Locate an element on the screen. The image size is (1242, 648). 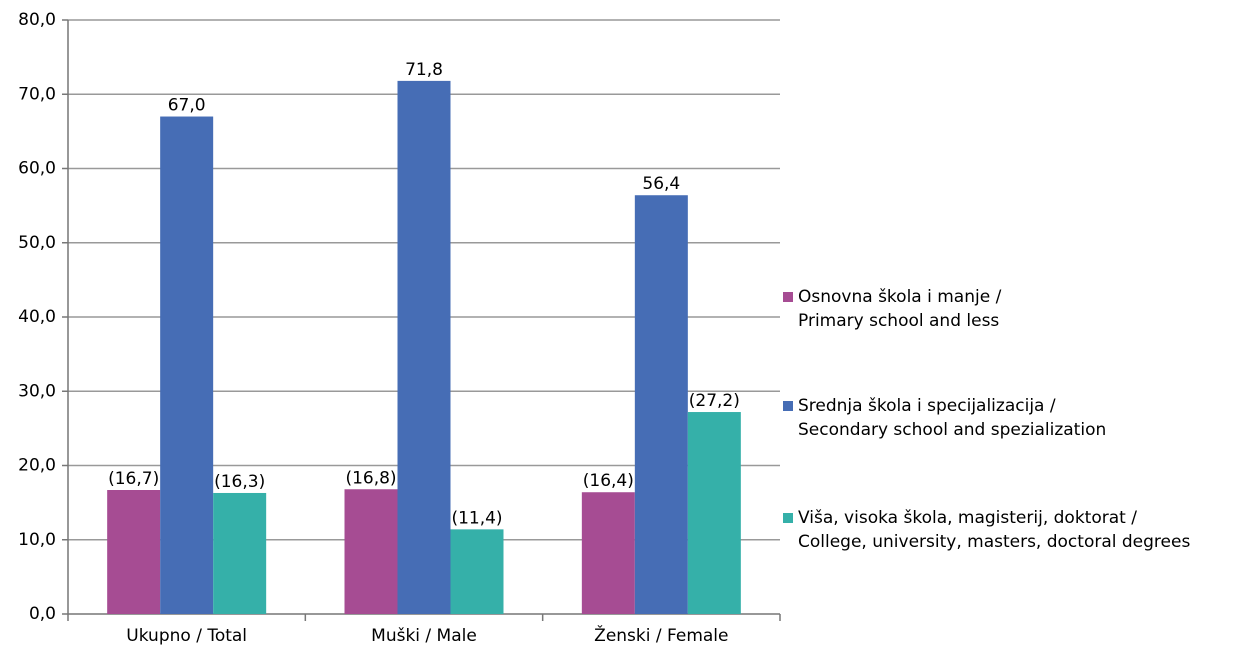
y-tick-label: 50,0 is located at coordinates (37, 243).